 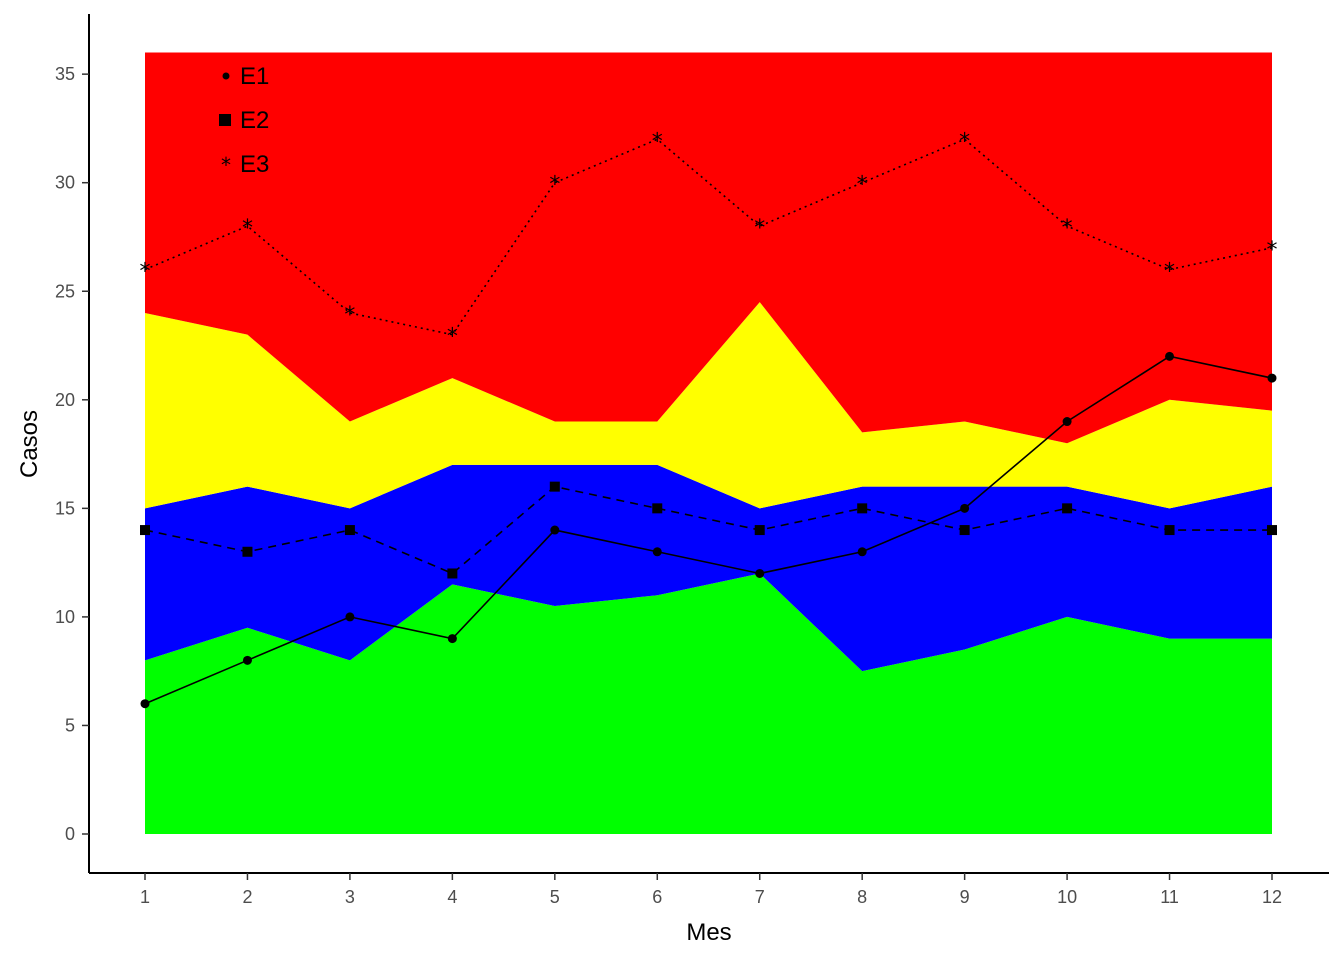 What do you see at coordinates (226, 165) in the screenshot?
I see `legend-symbol: *` at bounding box center [226, 165].